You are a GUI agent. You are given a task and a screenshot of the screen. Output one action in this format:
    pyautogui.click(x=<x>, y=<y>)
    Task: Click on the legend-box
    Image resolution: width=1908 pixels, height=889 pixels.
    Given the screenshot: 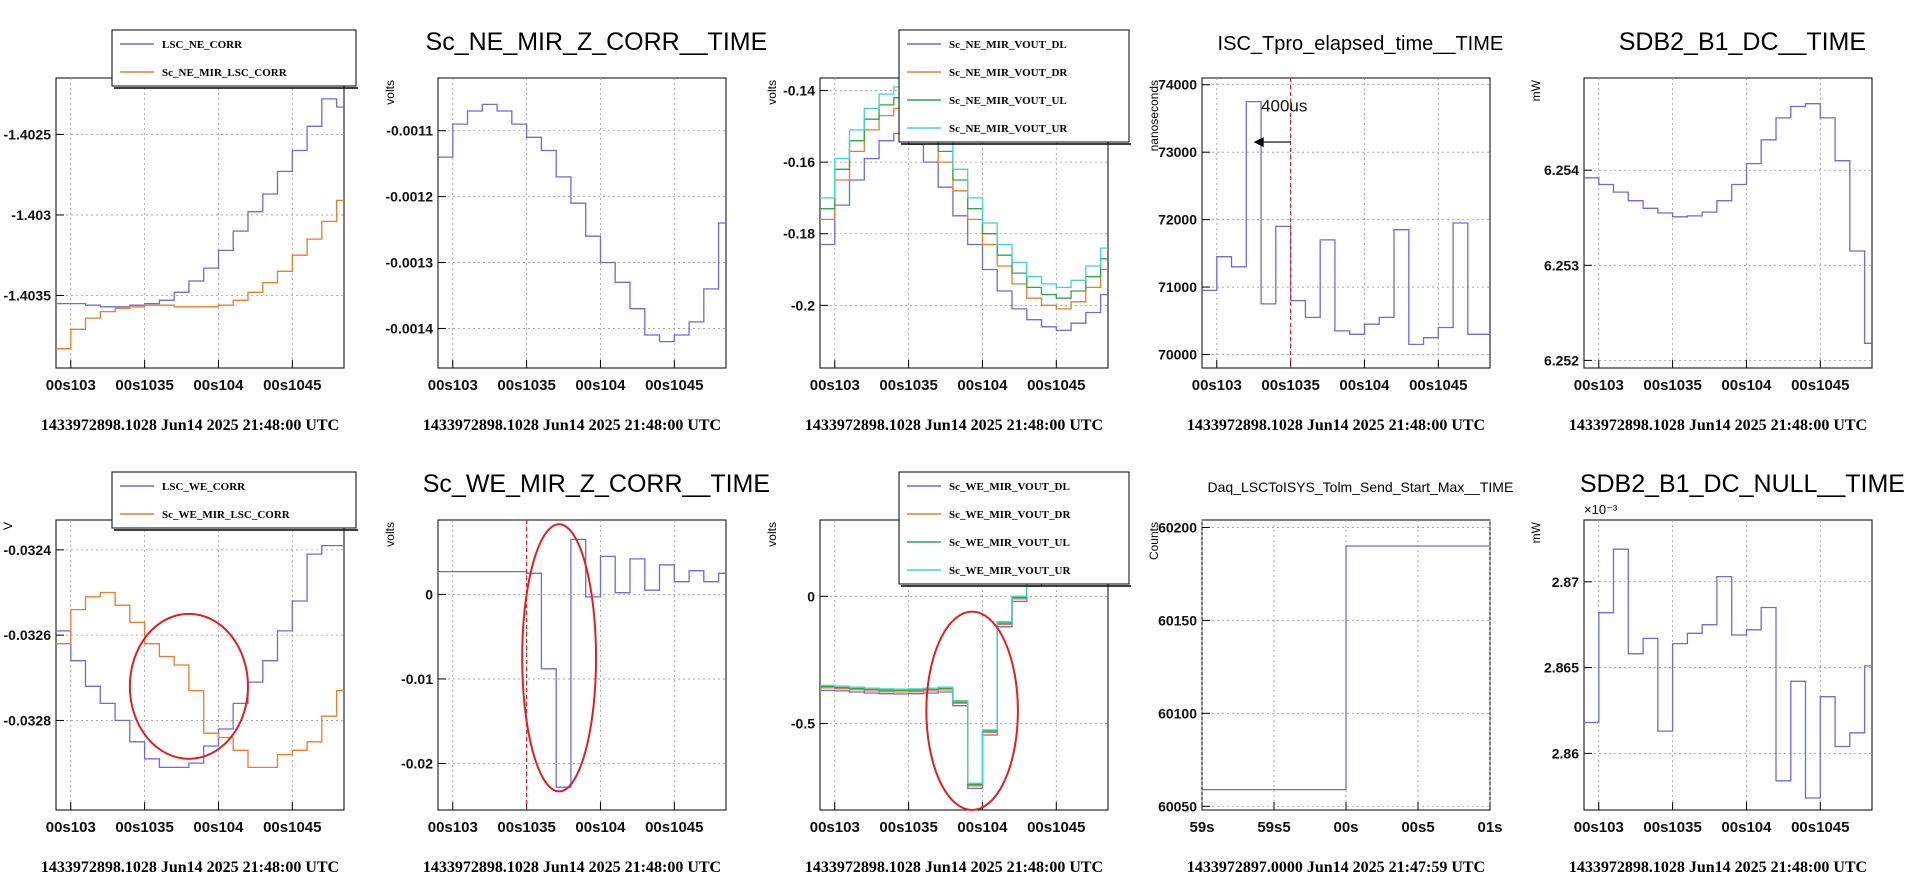 What is the action you would take?
    pyautogui.click(x=1014, y=86)
    